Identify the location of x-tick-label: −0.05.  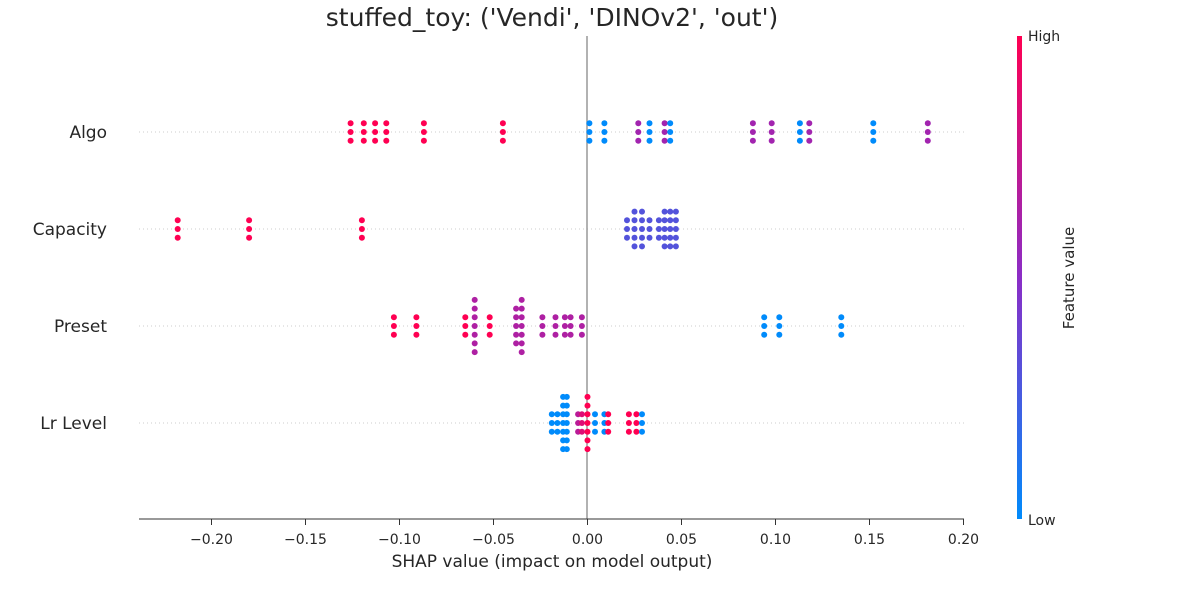
(493, 540).